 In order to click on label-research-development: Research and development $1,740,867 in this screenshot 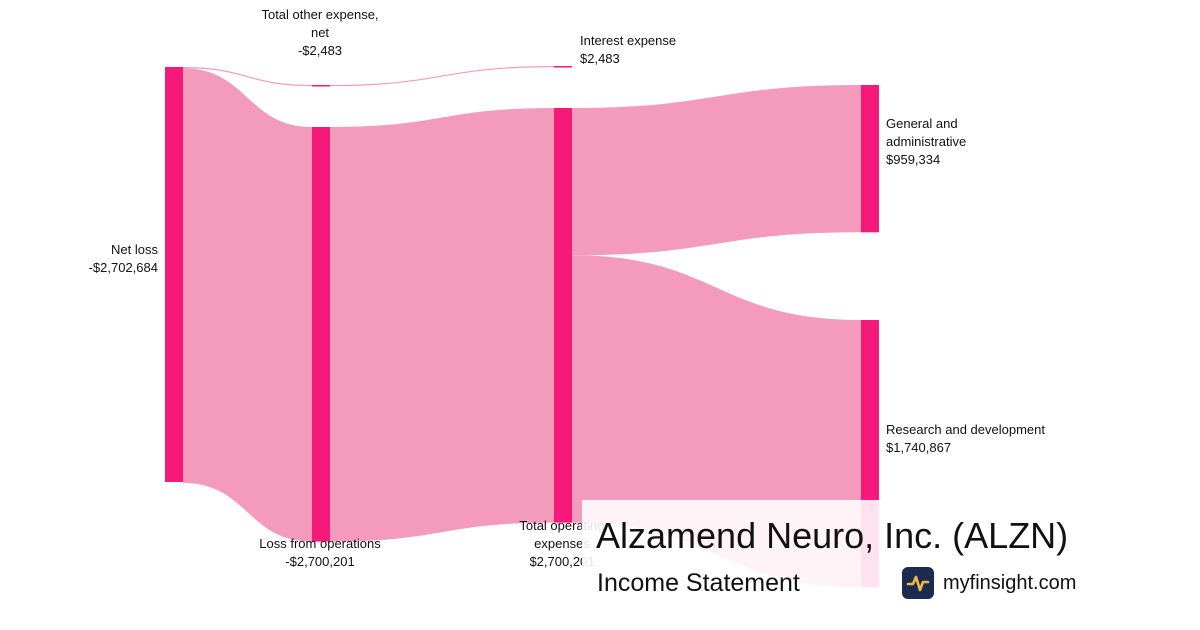, I will do `click(965, 438)`.